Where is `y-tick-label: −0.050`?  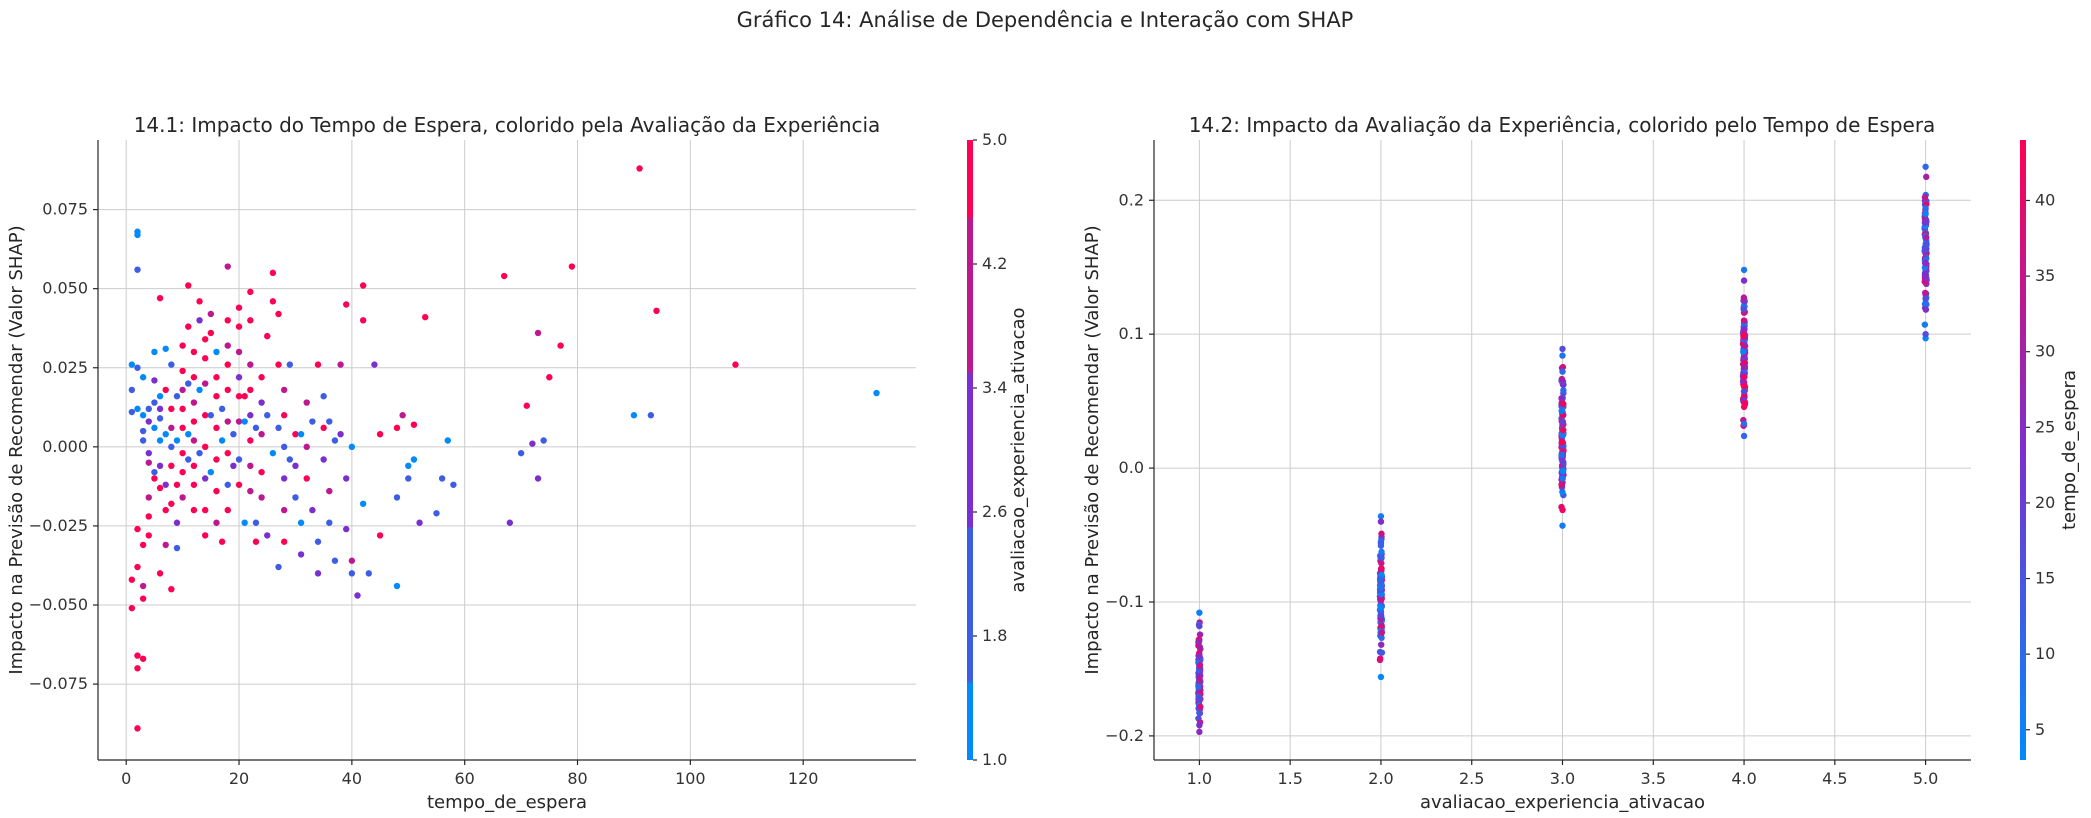
y-tick-label: −0.050 is located at coordinates (58, 604).